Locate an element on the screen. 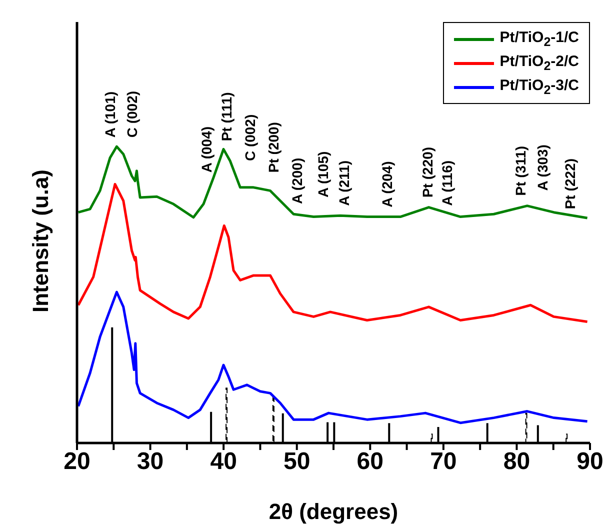 Image resolution: width=608 pixels, height=529 pixels. annotation: C (002) is located at coordinates (250, 138).